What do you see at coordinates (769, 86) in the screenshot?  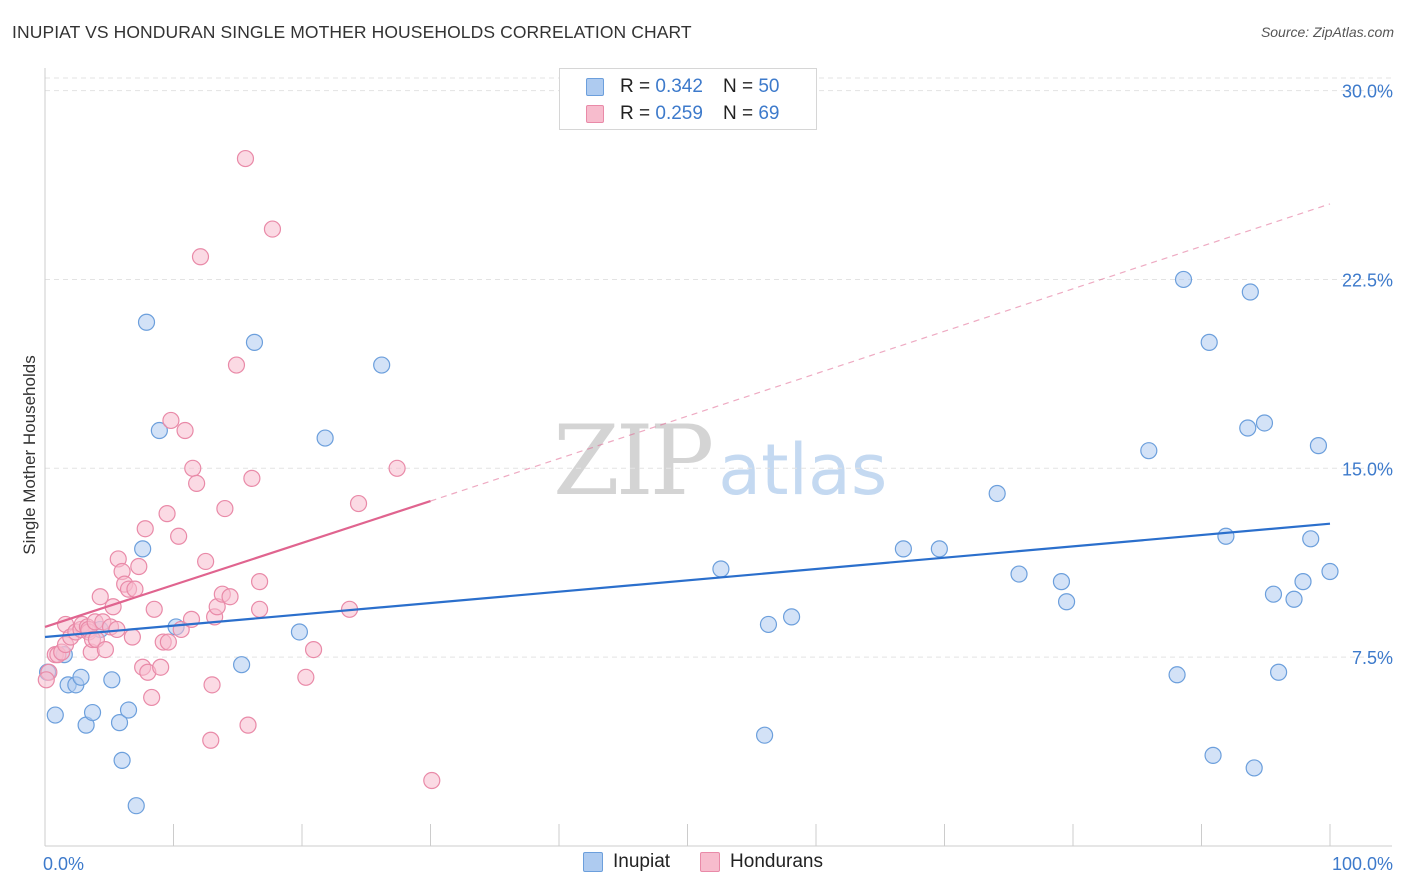 I see `inupiat-n-value: 50` at bounding box center [769, 86].